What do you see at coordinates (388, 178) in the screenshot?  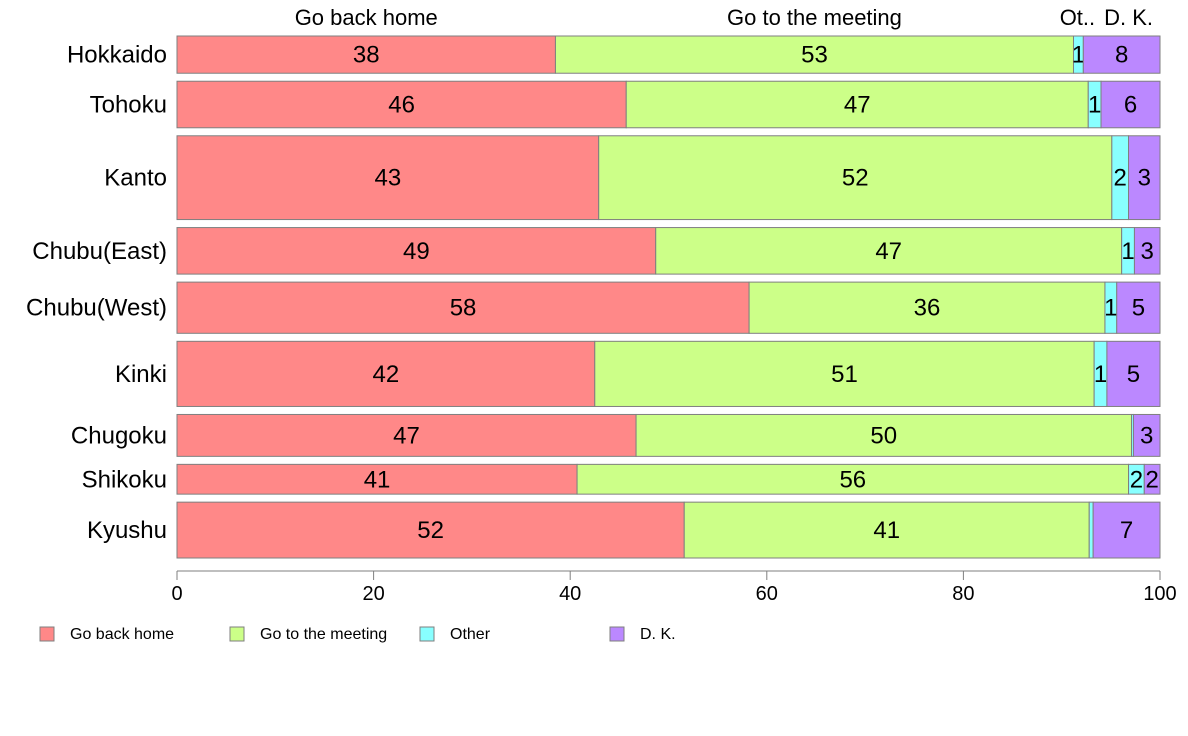 I see `bar-segment-kanto-go-back-home` at bounding box center [388, 178].